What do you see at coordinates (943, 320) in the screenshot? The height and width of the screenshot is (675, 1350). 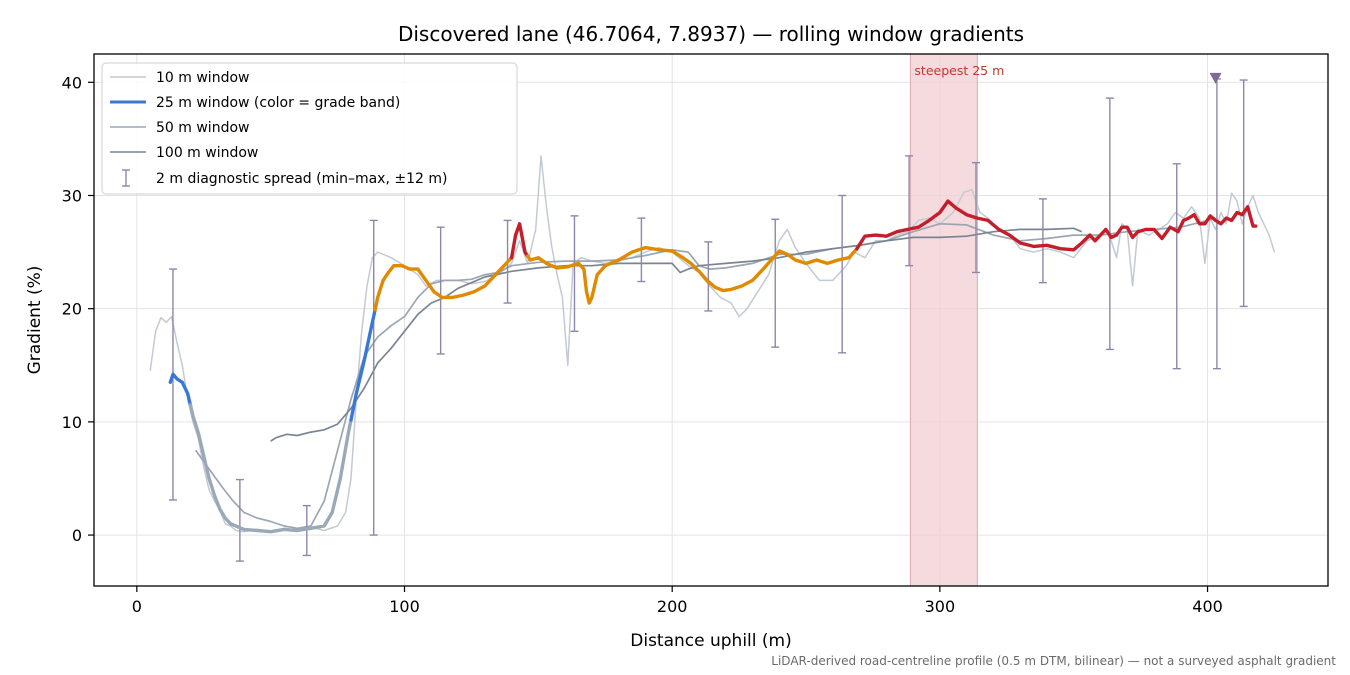 I see `steepest-band` at bounding box center [943, 320].